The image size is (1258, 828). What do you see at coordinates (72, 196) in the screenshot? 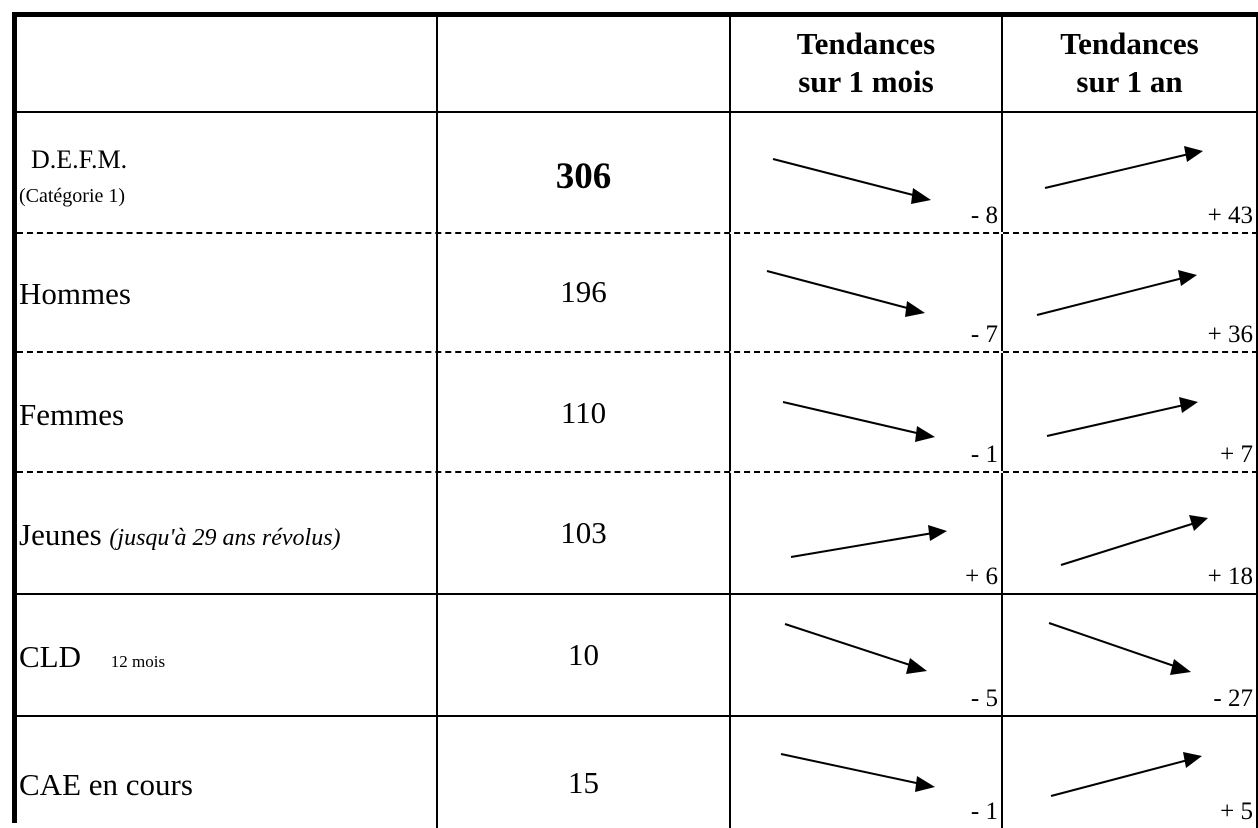
I see `row-sublabel: (Catégorie 1)` at bounding box center [72, 196].